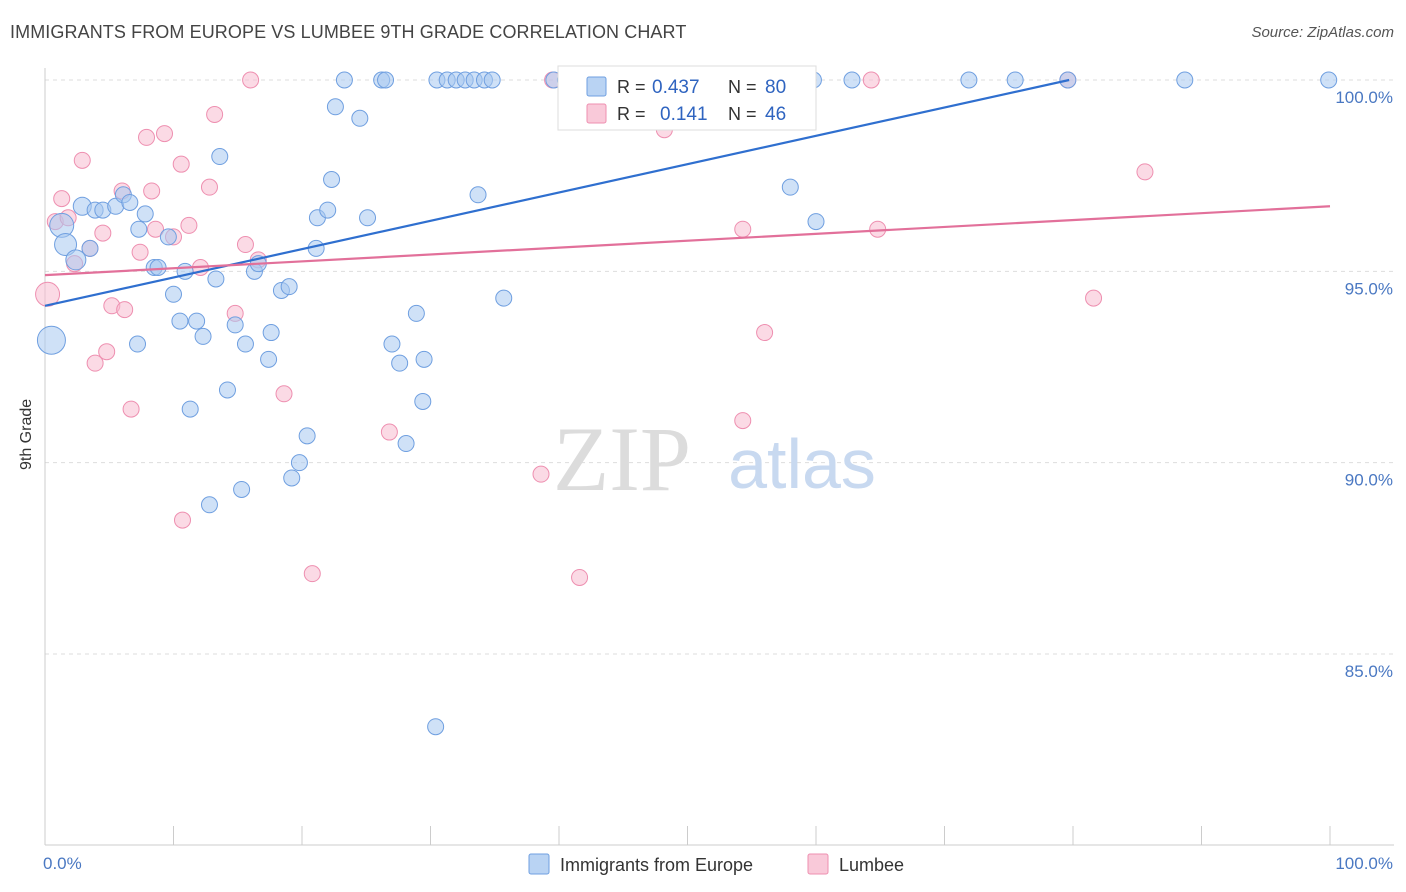  I want to click on legend-r-label-europe: R =, so click(631, 87).